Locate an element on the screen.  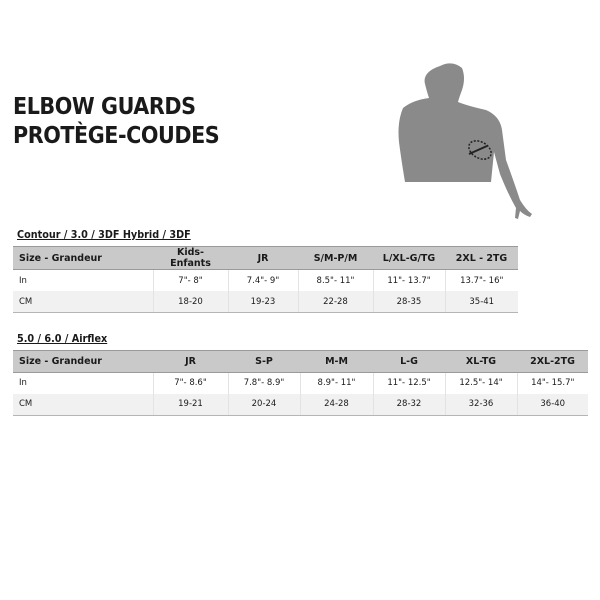
header-cell: 2XL - 2TG is located at coordinates (481, 258).